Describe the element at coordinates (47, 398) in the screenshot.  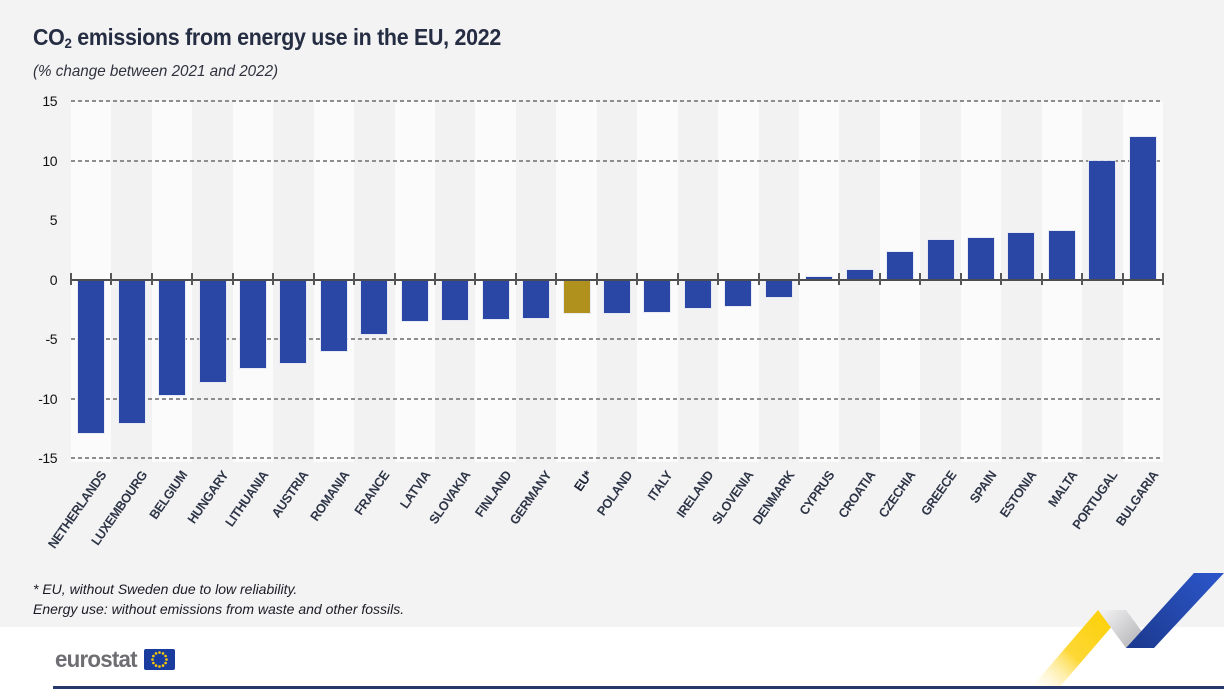
I see `y-tick-label-minus-10: -10` at that location.